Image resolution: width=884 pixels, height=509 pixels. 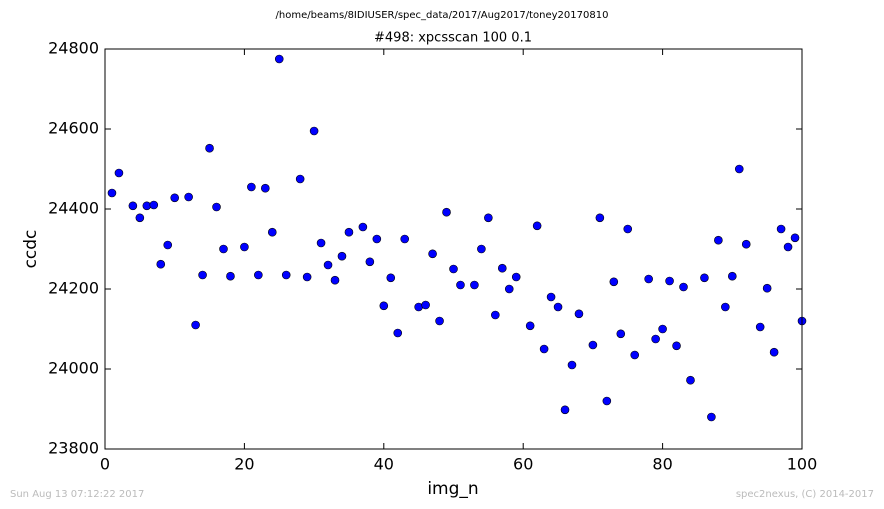 I want to click on x-tick-label: 0, so click(x=105, y=464).